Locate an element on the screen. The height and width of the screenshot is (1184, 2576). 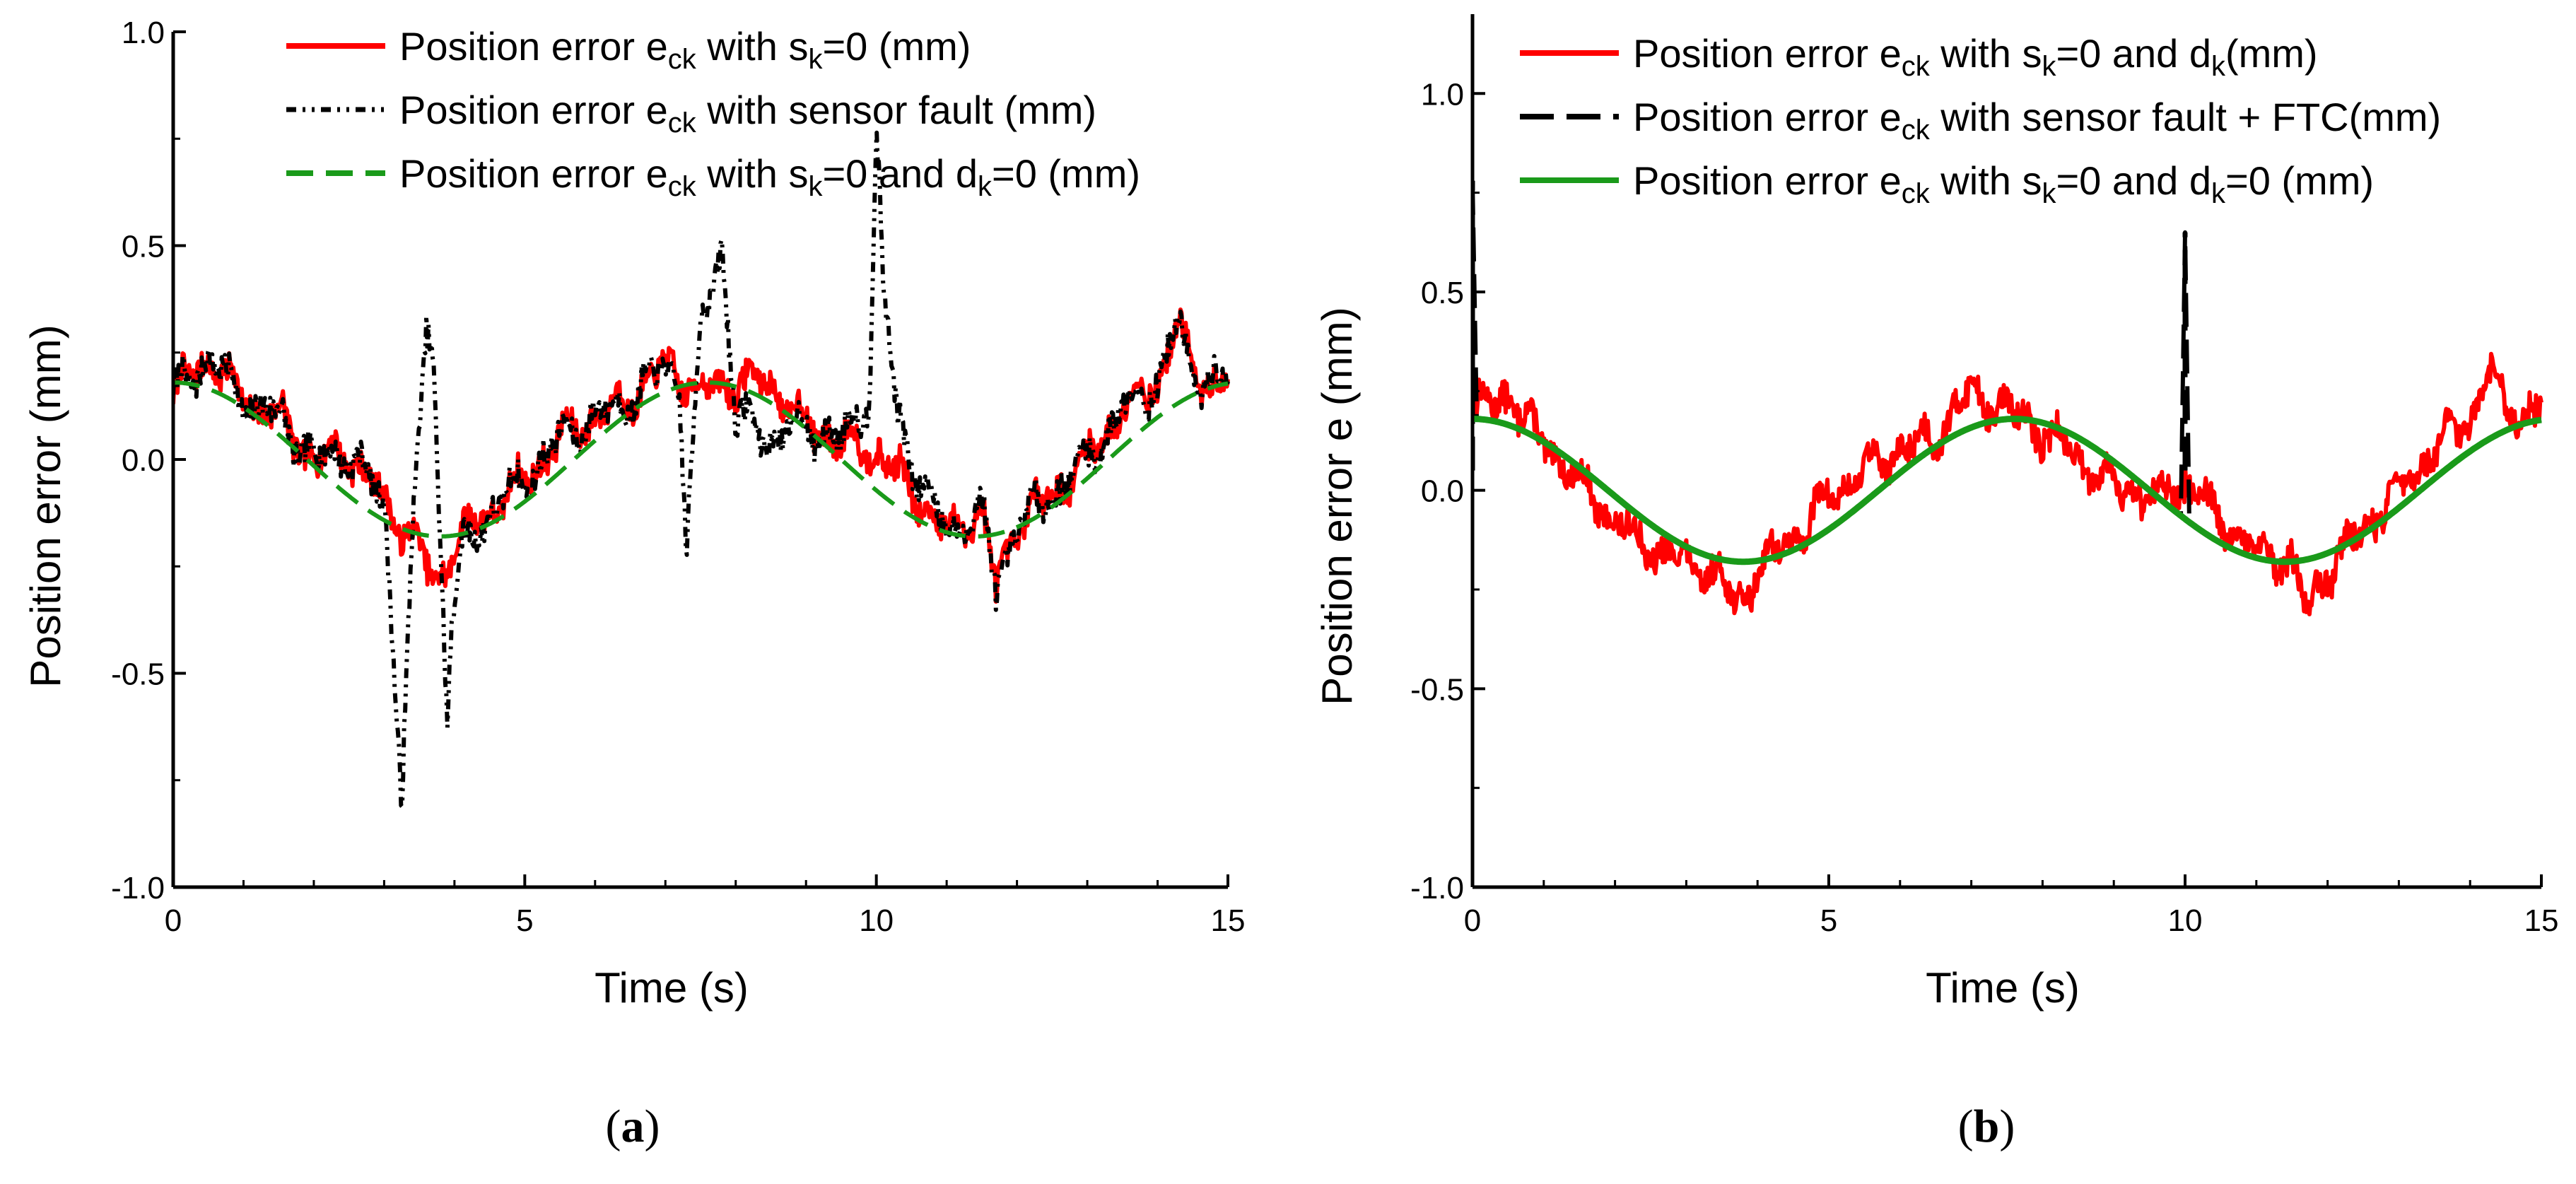
legend-text-part: with sensor fault (mm) is located at coordinates (896, 110).